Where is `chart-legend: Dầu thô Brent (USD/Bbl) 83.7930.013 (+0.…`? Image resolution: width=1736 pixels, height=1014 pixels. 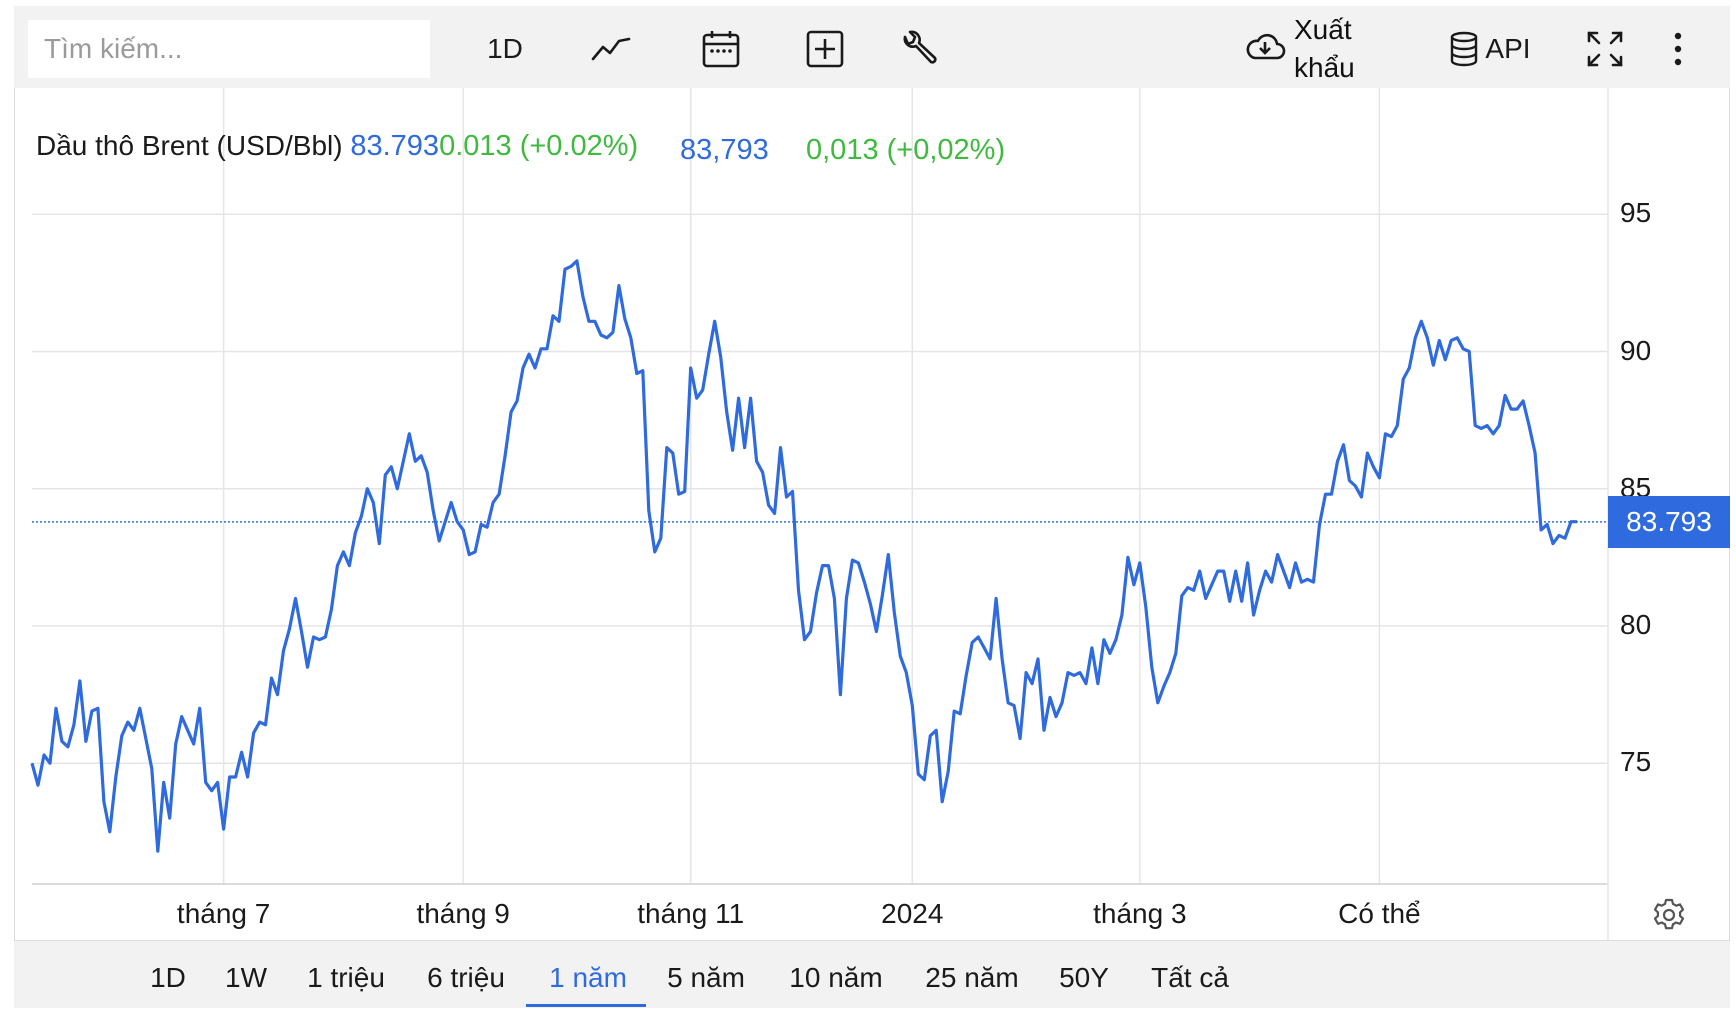 chart-legend: Dầu thô Brent (USD/Bbl) 83.7930.013 (+0.… is located at coordinates (520, 148).